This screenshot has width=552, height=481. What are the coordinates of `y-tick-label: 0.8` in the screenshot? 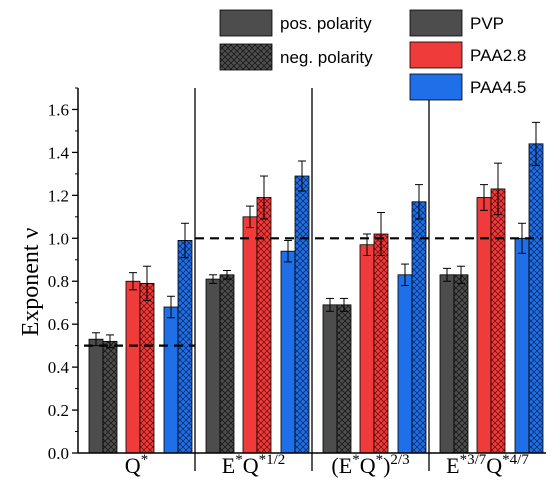 It's located at (58, 281).